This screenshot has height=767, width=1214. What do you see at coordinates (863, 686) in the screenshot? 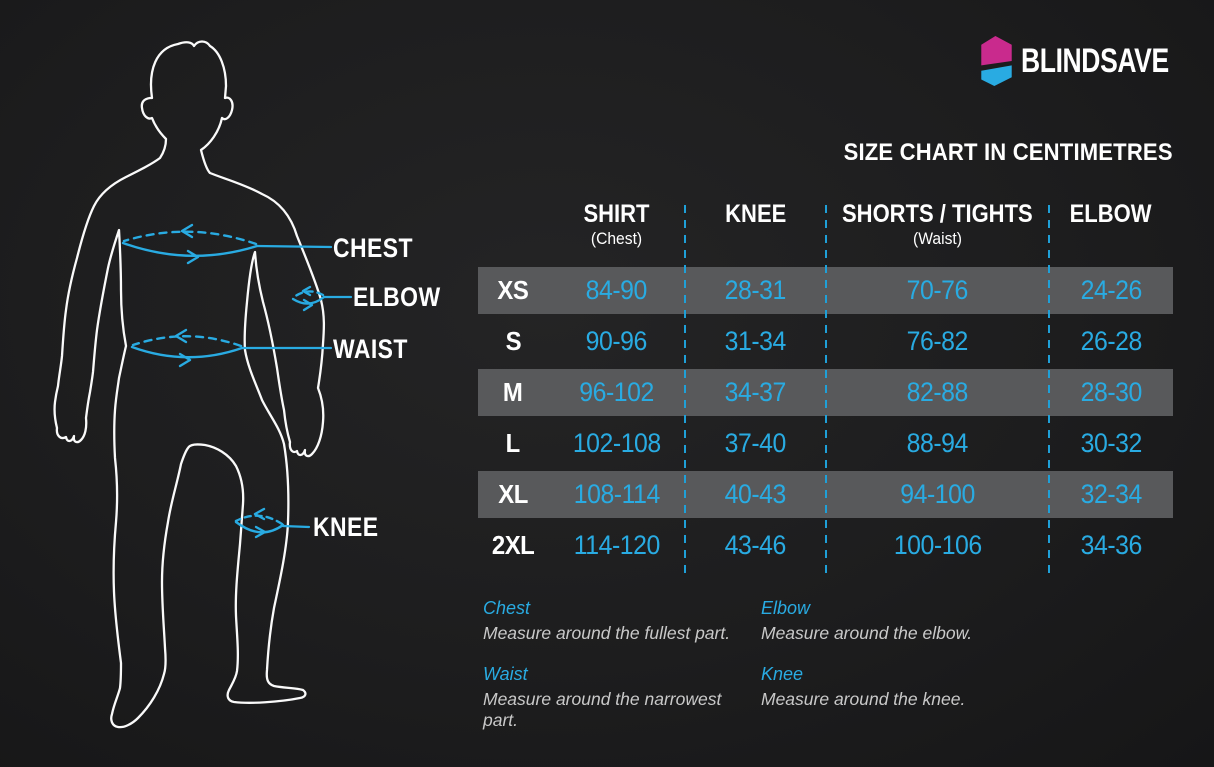
I see `note-knee: Knee Measure around the knee.` at bounding box center [863, 686].